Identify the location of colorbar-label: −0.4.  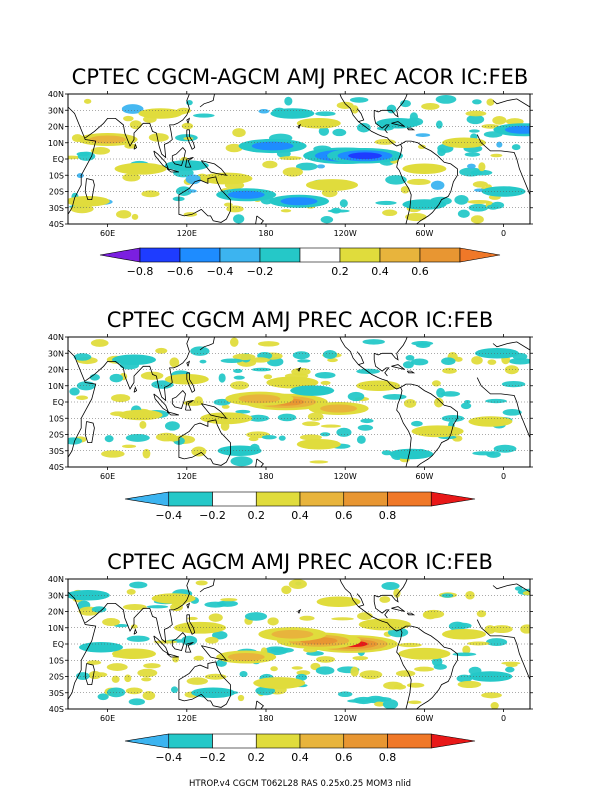
(168, 757).